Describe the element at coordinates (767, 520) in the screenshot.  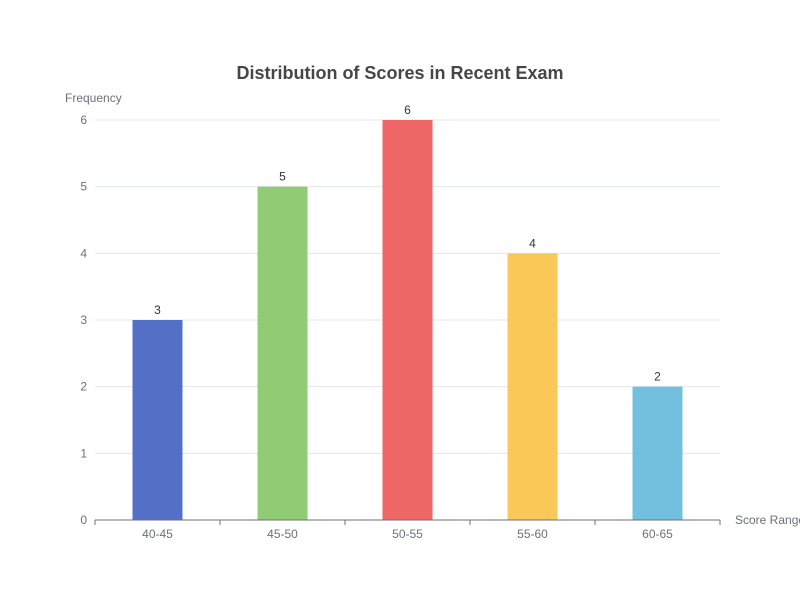
I see `x-axis-label: Score Range` at that location.